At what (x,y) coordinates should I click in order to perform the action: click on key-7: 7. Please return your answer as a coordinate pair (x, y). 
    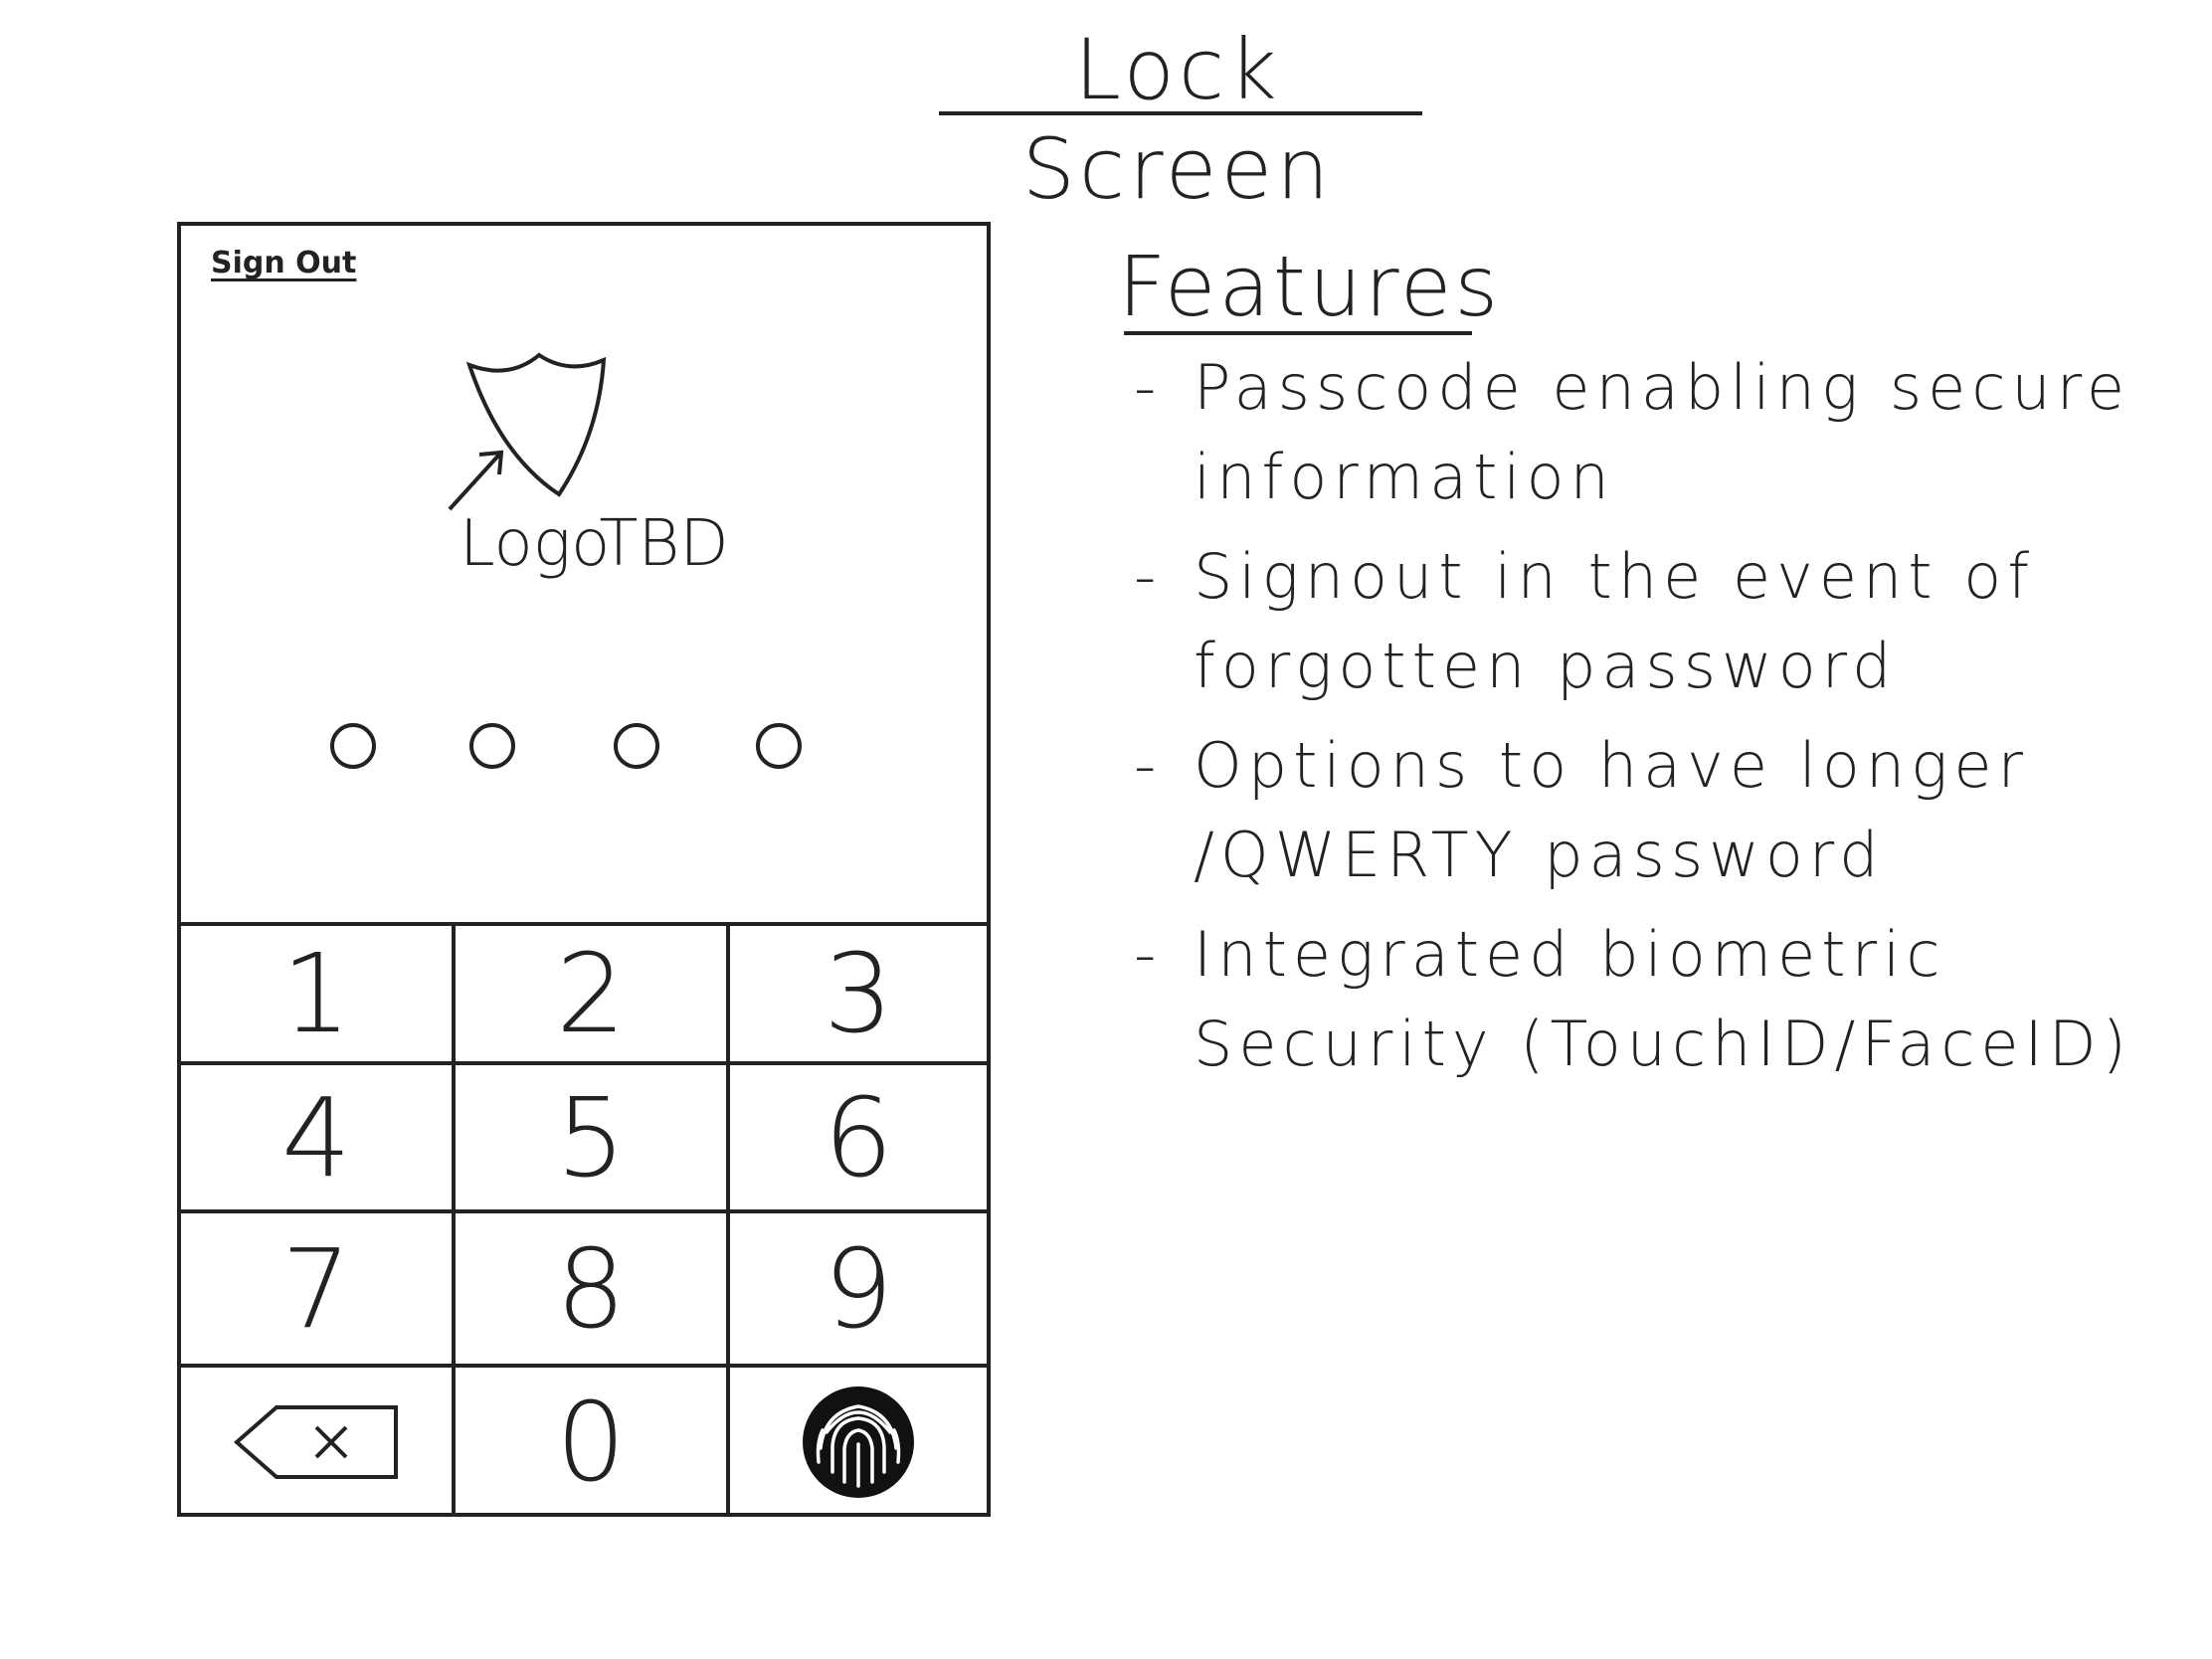
    Looking at the image, I should click on (316, 1288).